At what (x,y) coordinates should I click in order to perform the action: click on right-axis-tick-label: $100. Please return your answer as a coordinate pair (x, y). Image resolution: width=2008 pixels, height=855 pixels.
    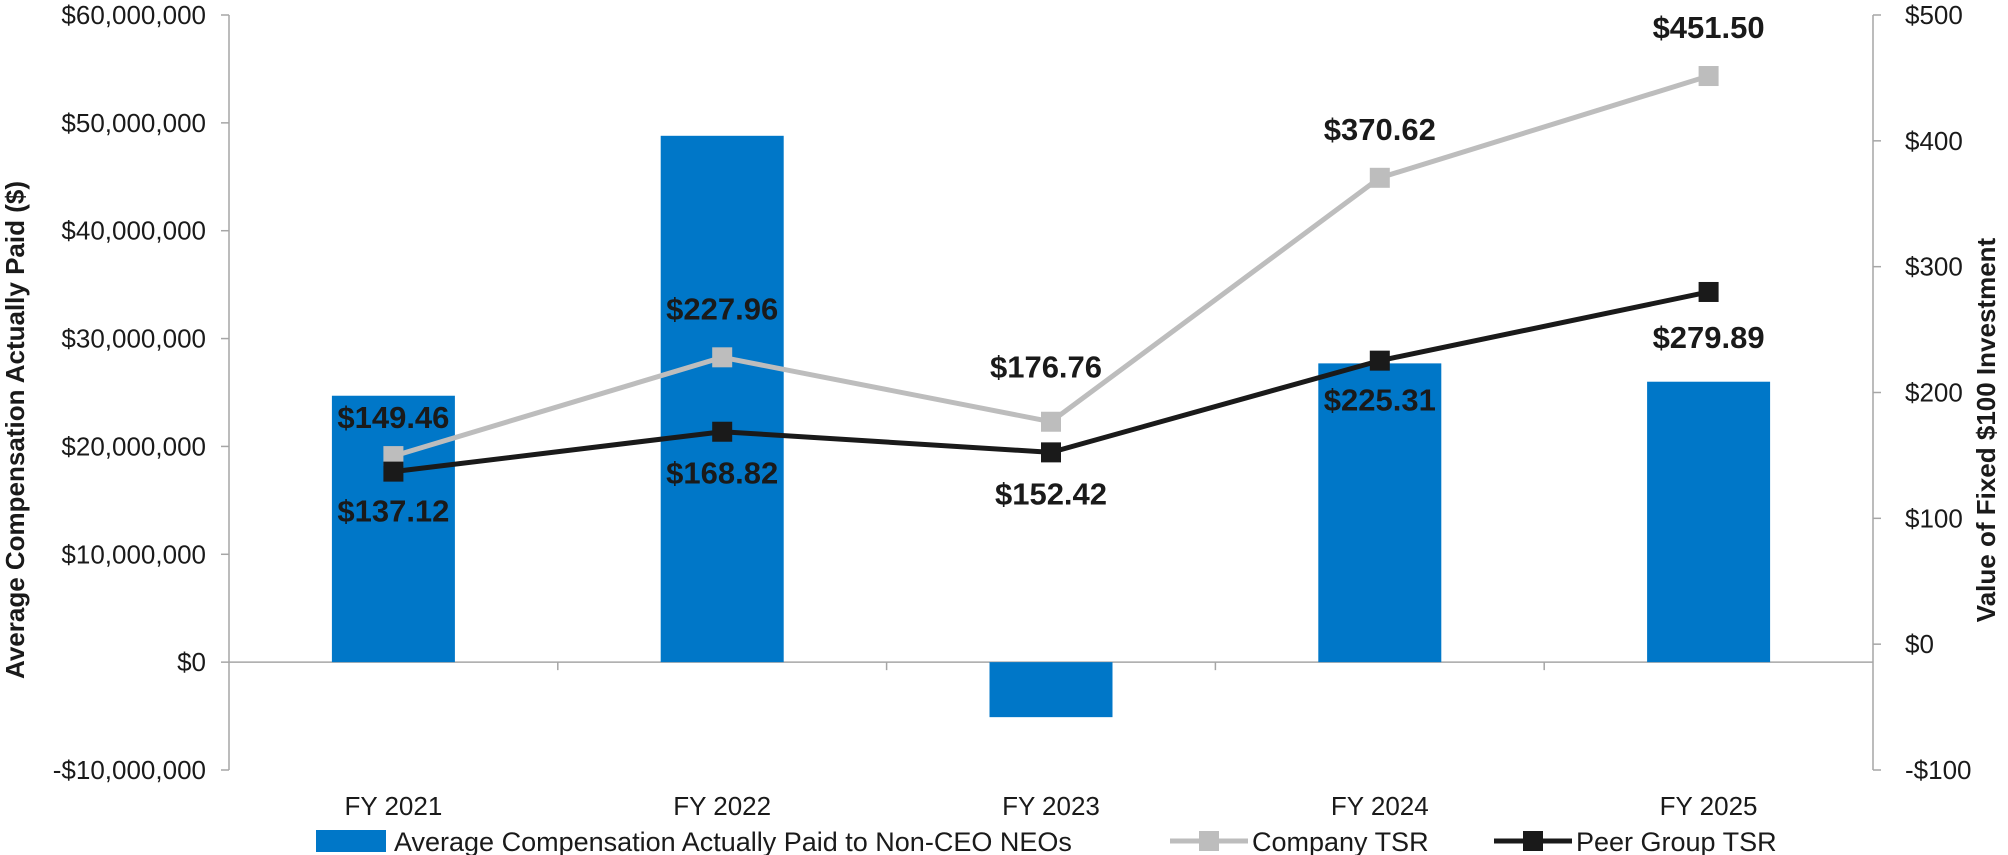
    Looking at the image, I should click on (1934, 518).